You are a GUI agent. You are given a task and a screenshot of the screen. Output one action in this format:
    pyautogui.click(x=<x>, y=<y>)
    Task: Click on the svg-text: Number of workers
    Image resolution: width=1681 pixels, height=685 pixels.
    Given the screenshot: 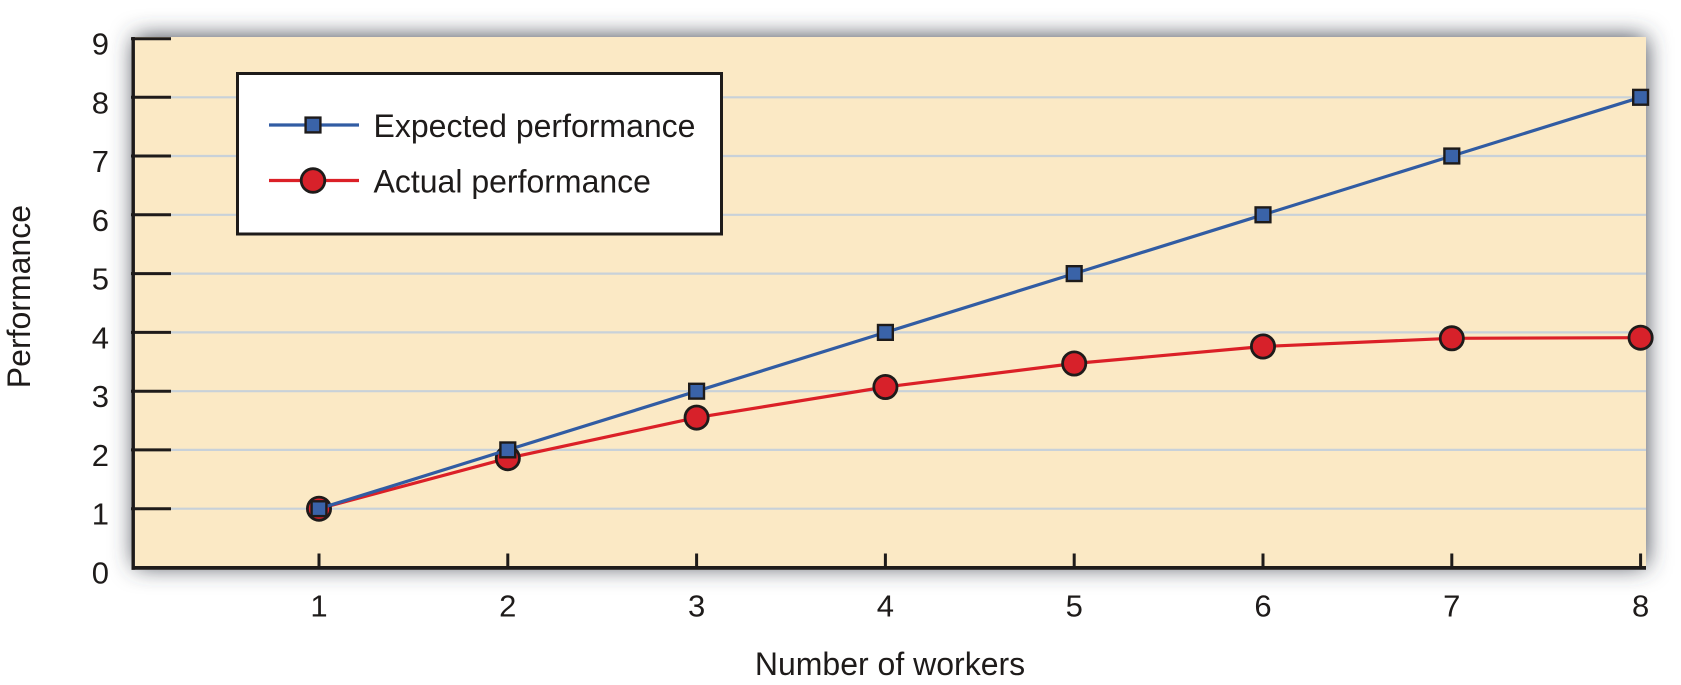 What is the action you would take?
    pyautogui.click(x=890, y=664)
    